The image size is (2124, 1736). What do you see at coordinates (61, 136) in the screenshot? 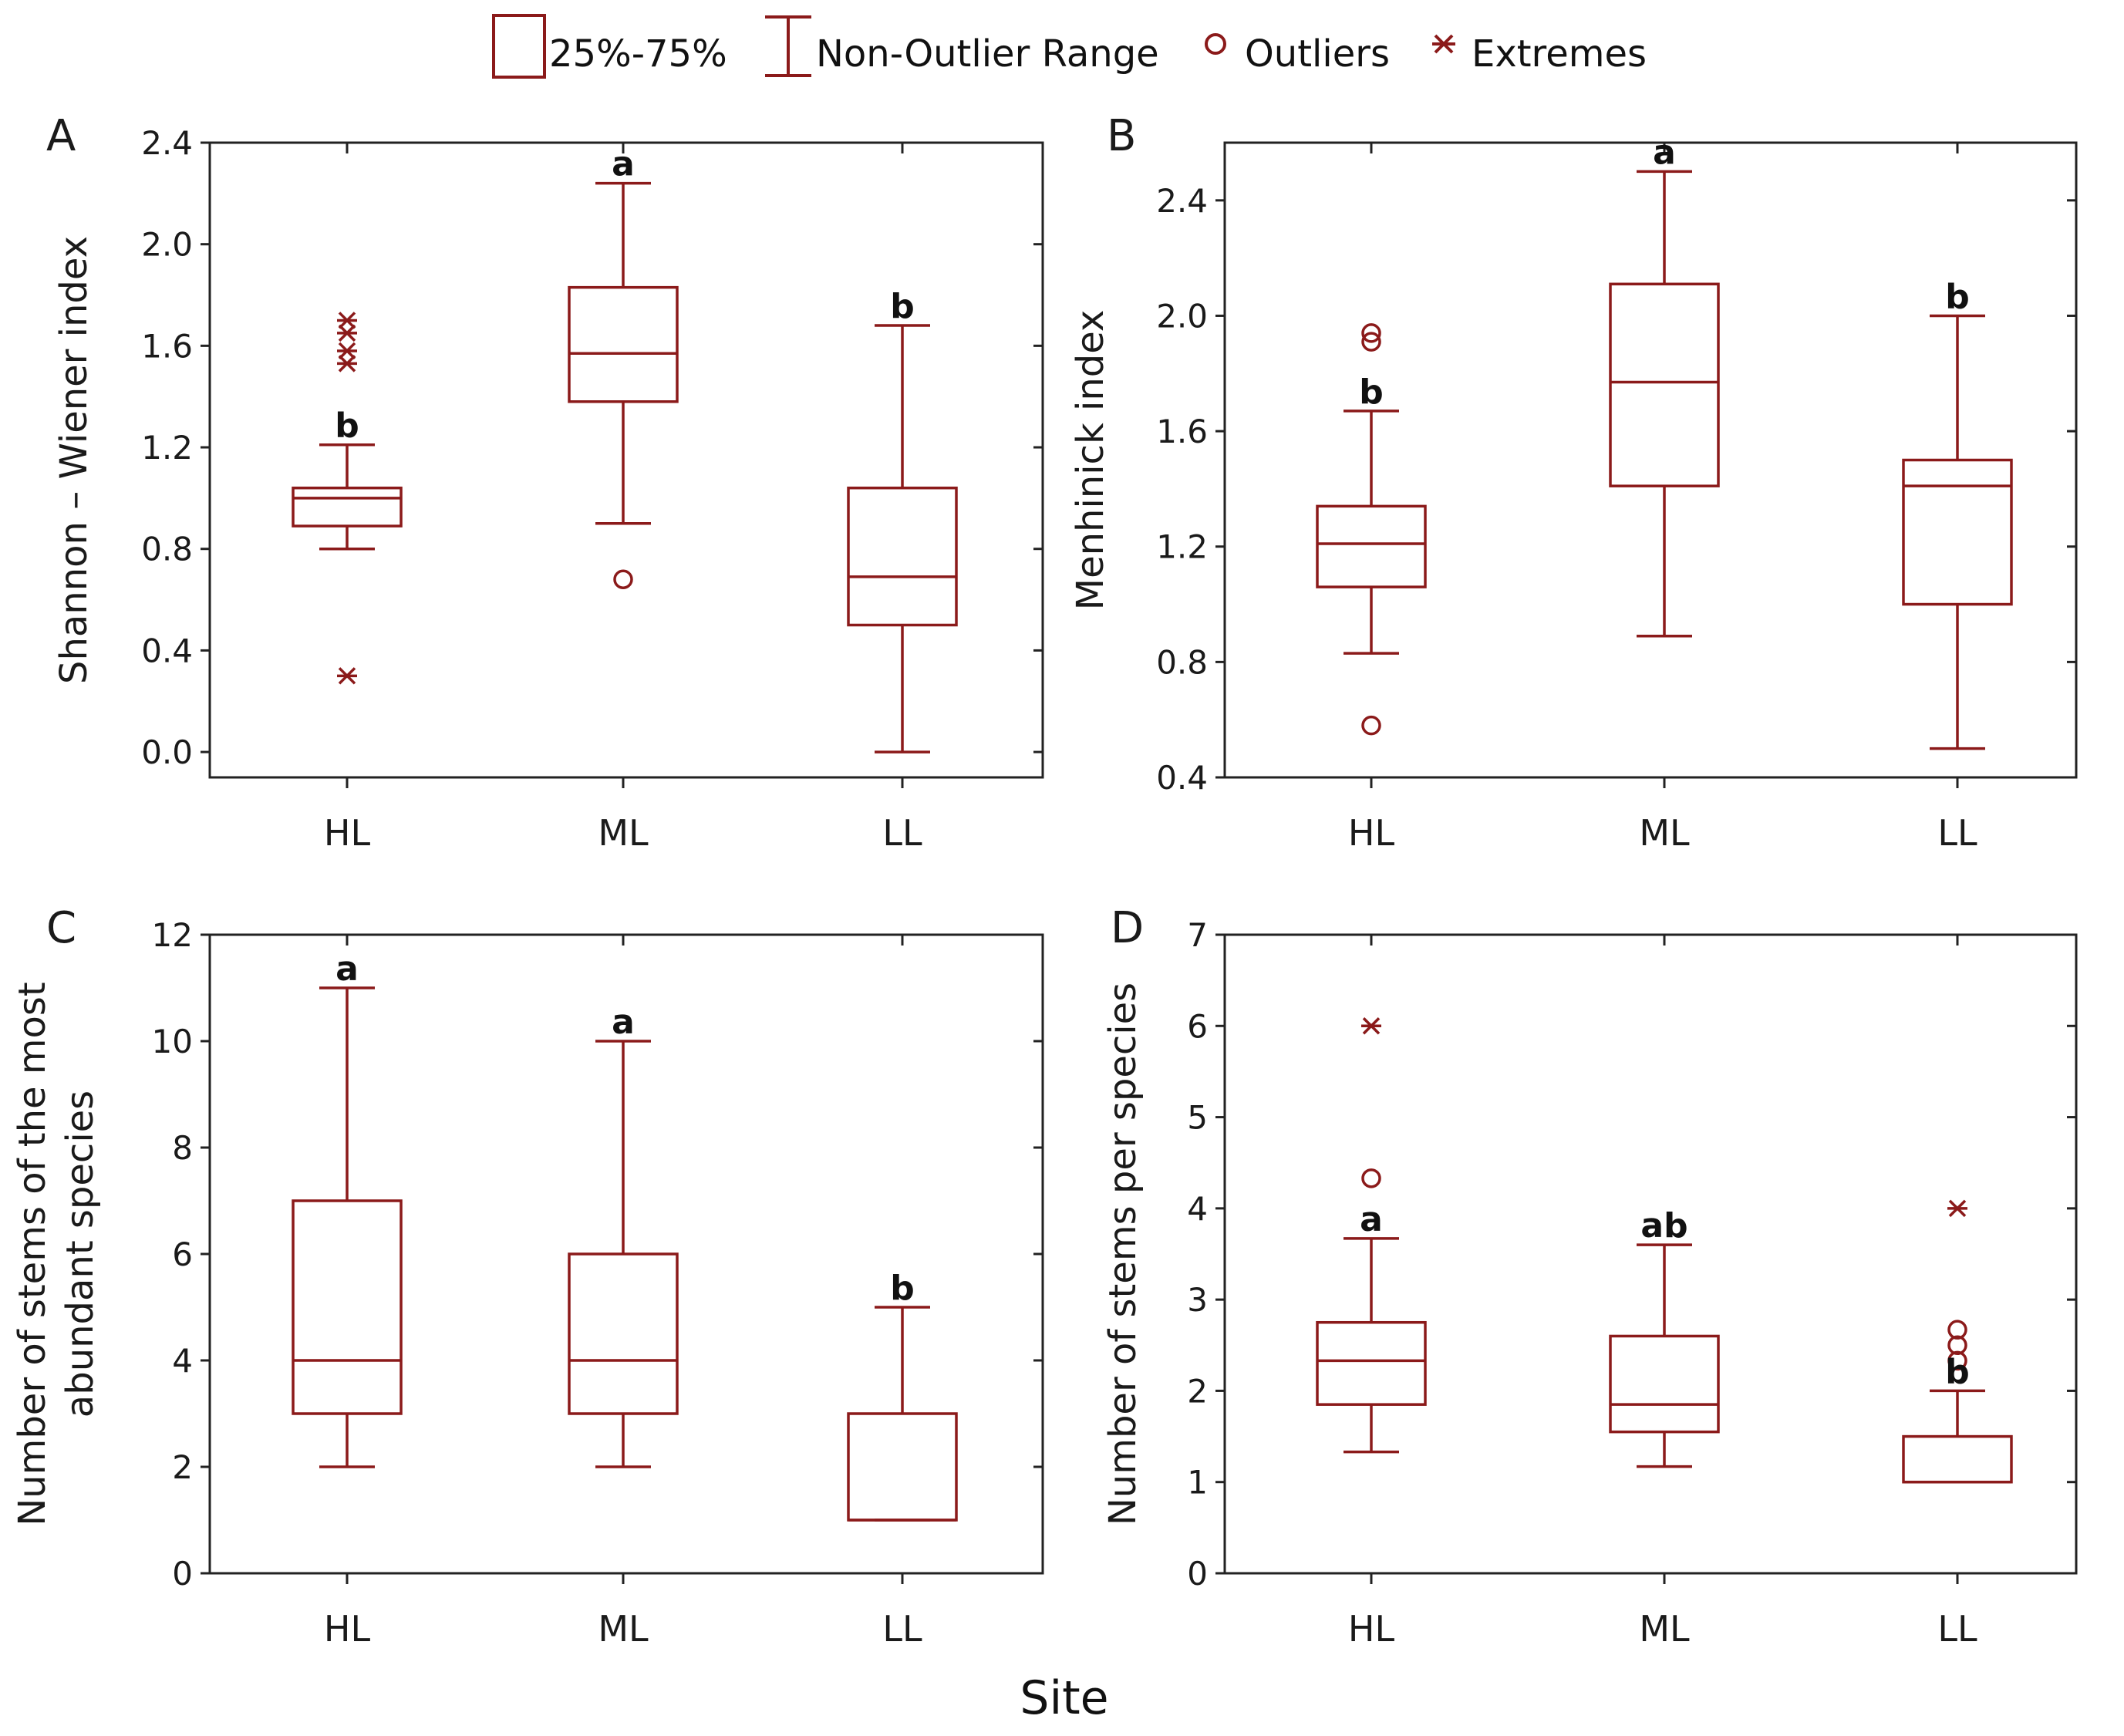
I see `panel-letter: A` at bounding box center [61, 136].